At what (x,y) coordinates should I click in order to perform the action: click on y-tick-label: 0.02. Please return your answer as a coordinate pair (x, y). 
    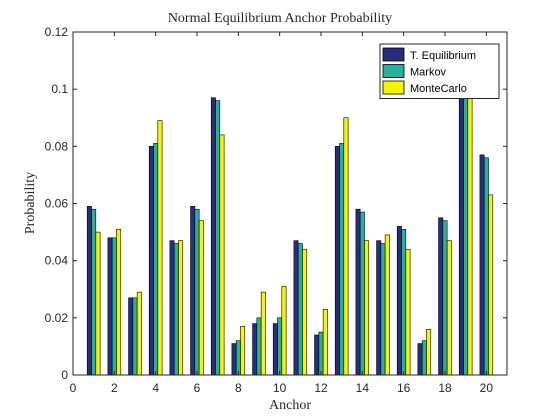
    Looking at the image, I should click on (57, 318).